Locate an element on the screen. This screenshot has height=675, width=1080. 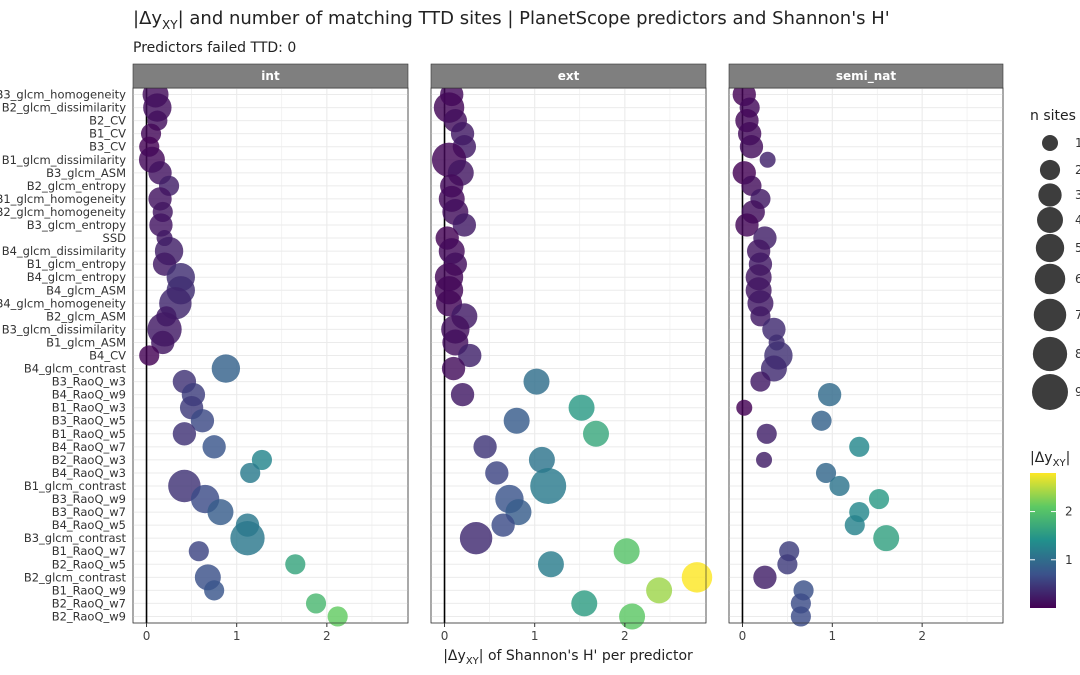
y-tick-label: B2_RaoQ_w7 is located at coordinates (89, 603).